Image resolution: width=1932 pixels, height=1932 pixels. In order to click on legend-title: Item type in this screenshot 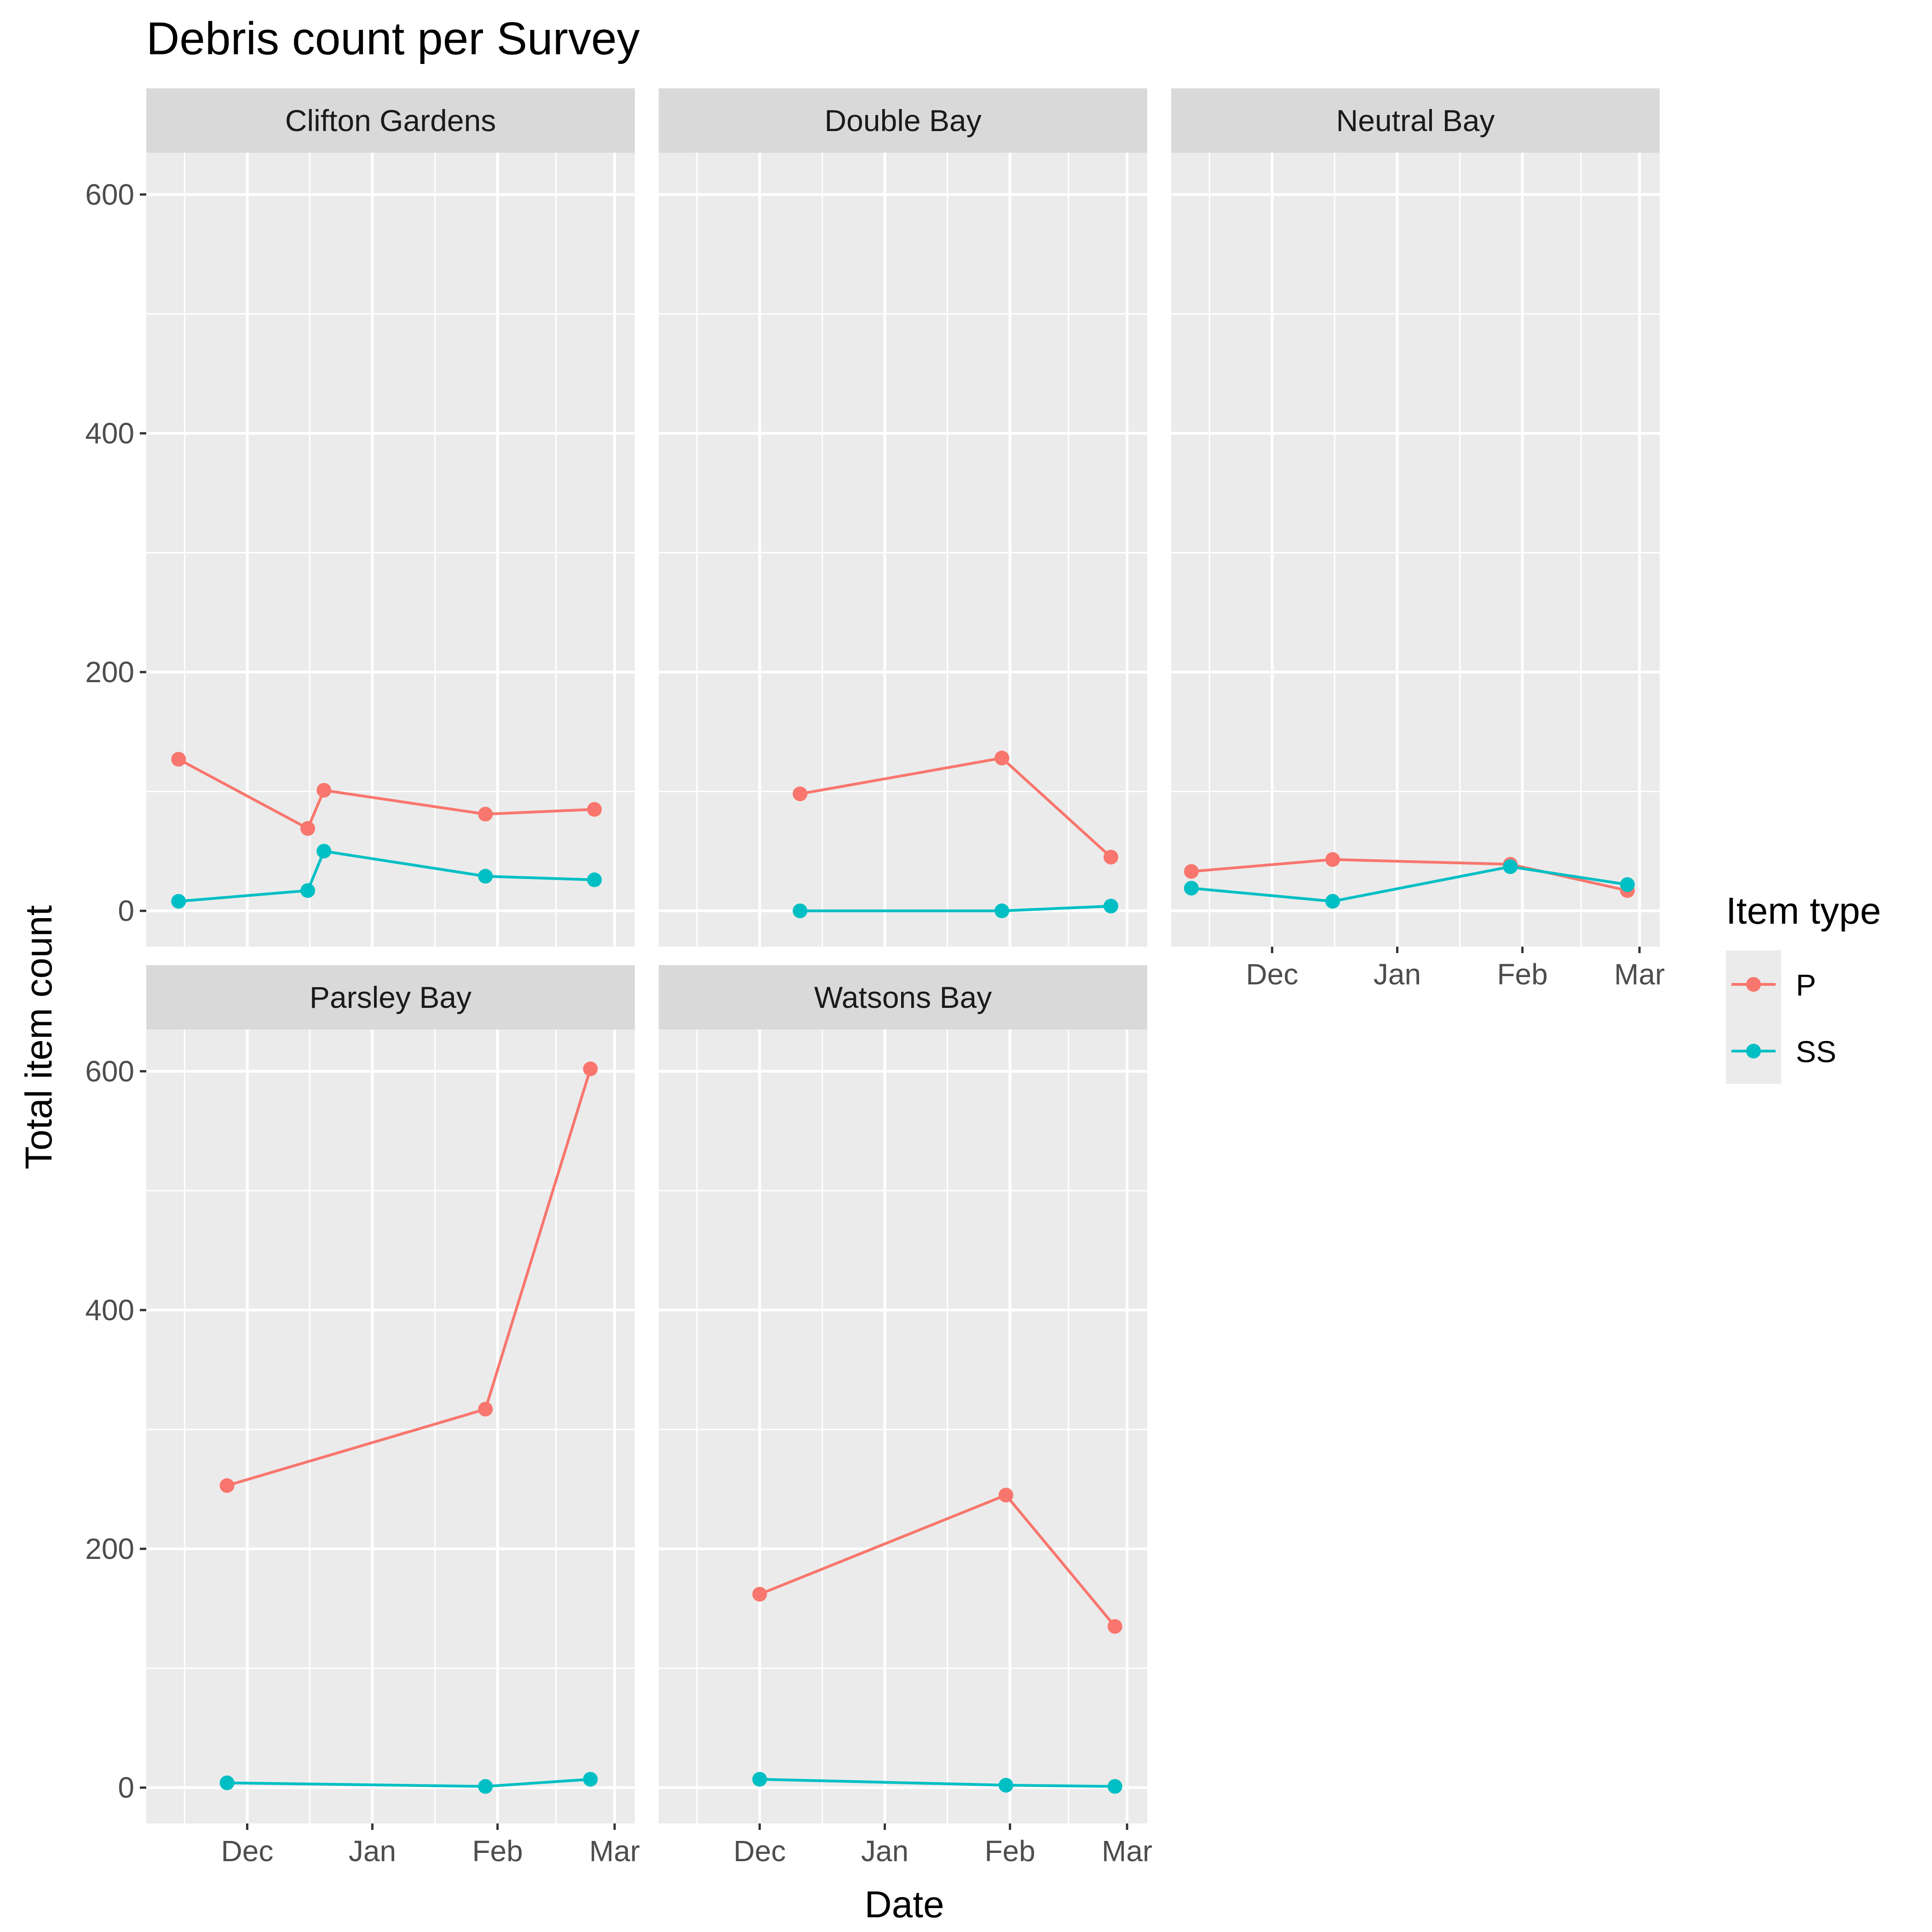, I will do `click(1803, 911)`.